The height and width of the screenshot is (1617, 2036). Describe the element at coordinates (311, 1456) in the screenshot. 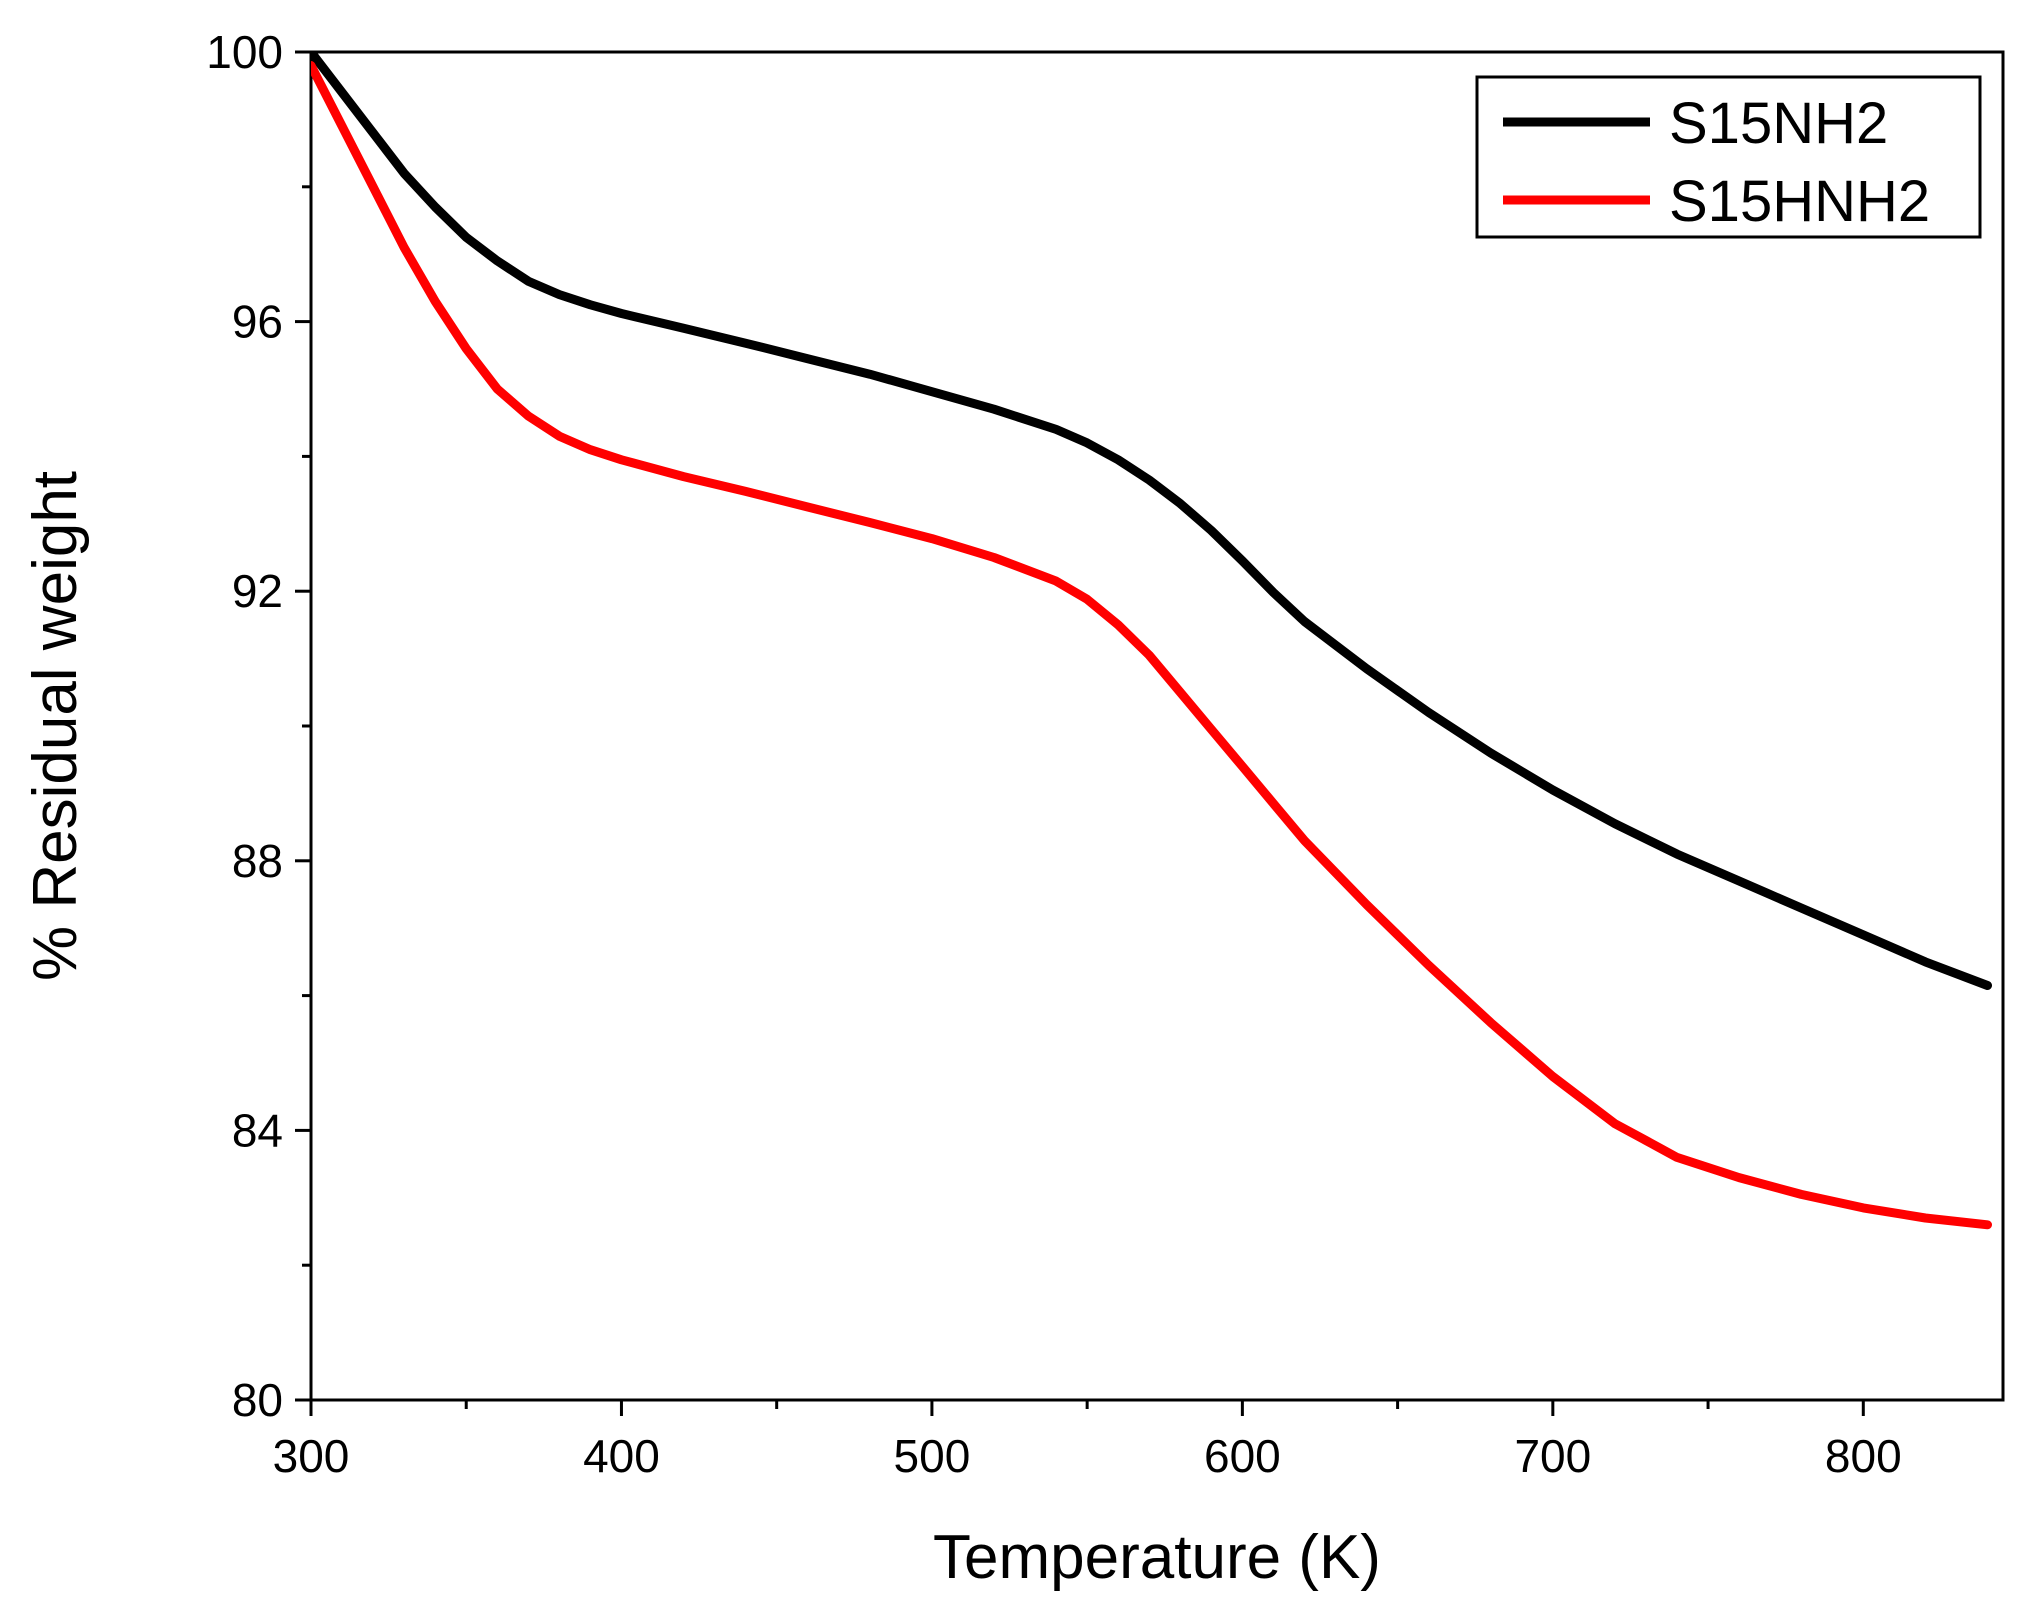

I see `x-tick-label: 300` at that location.